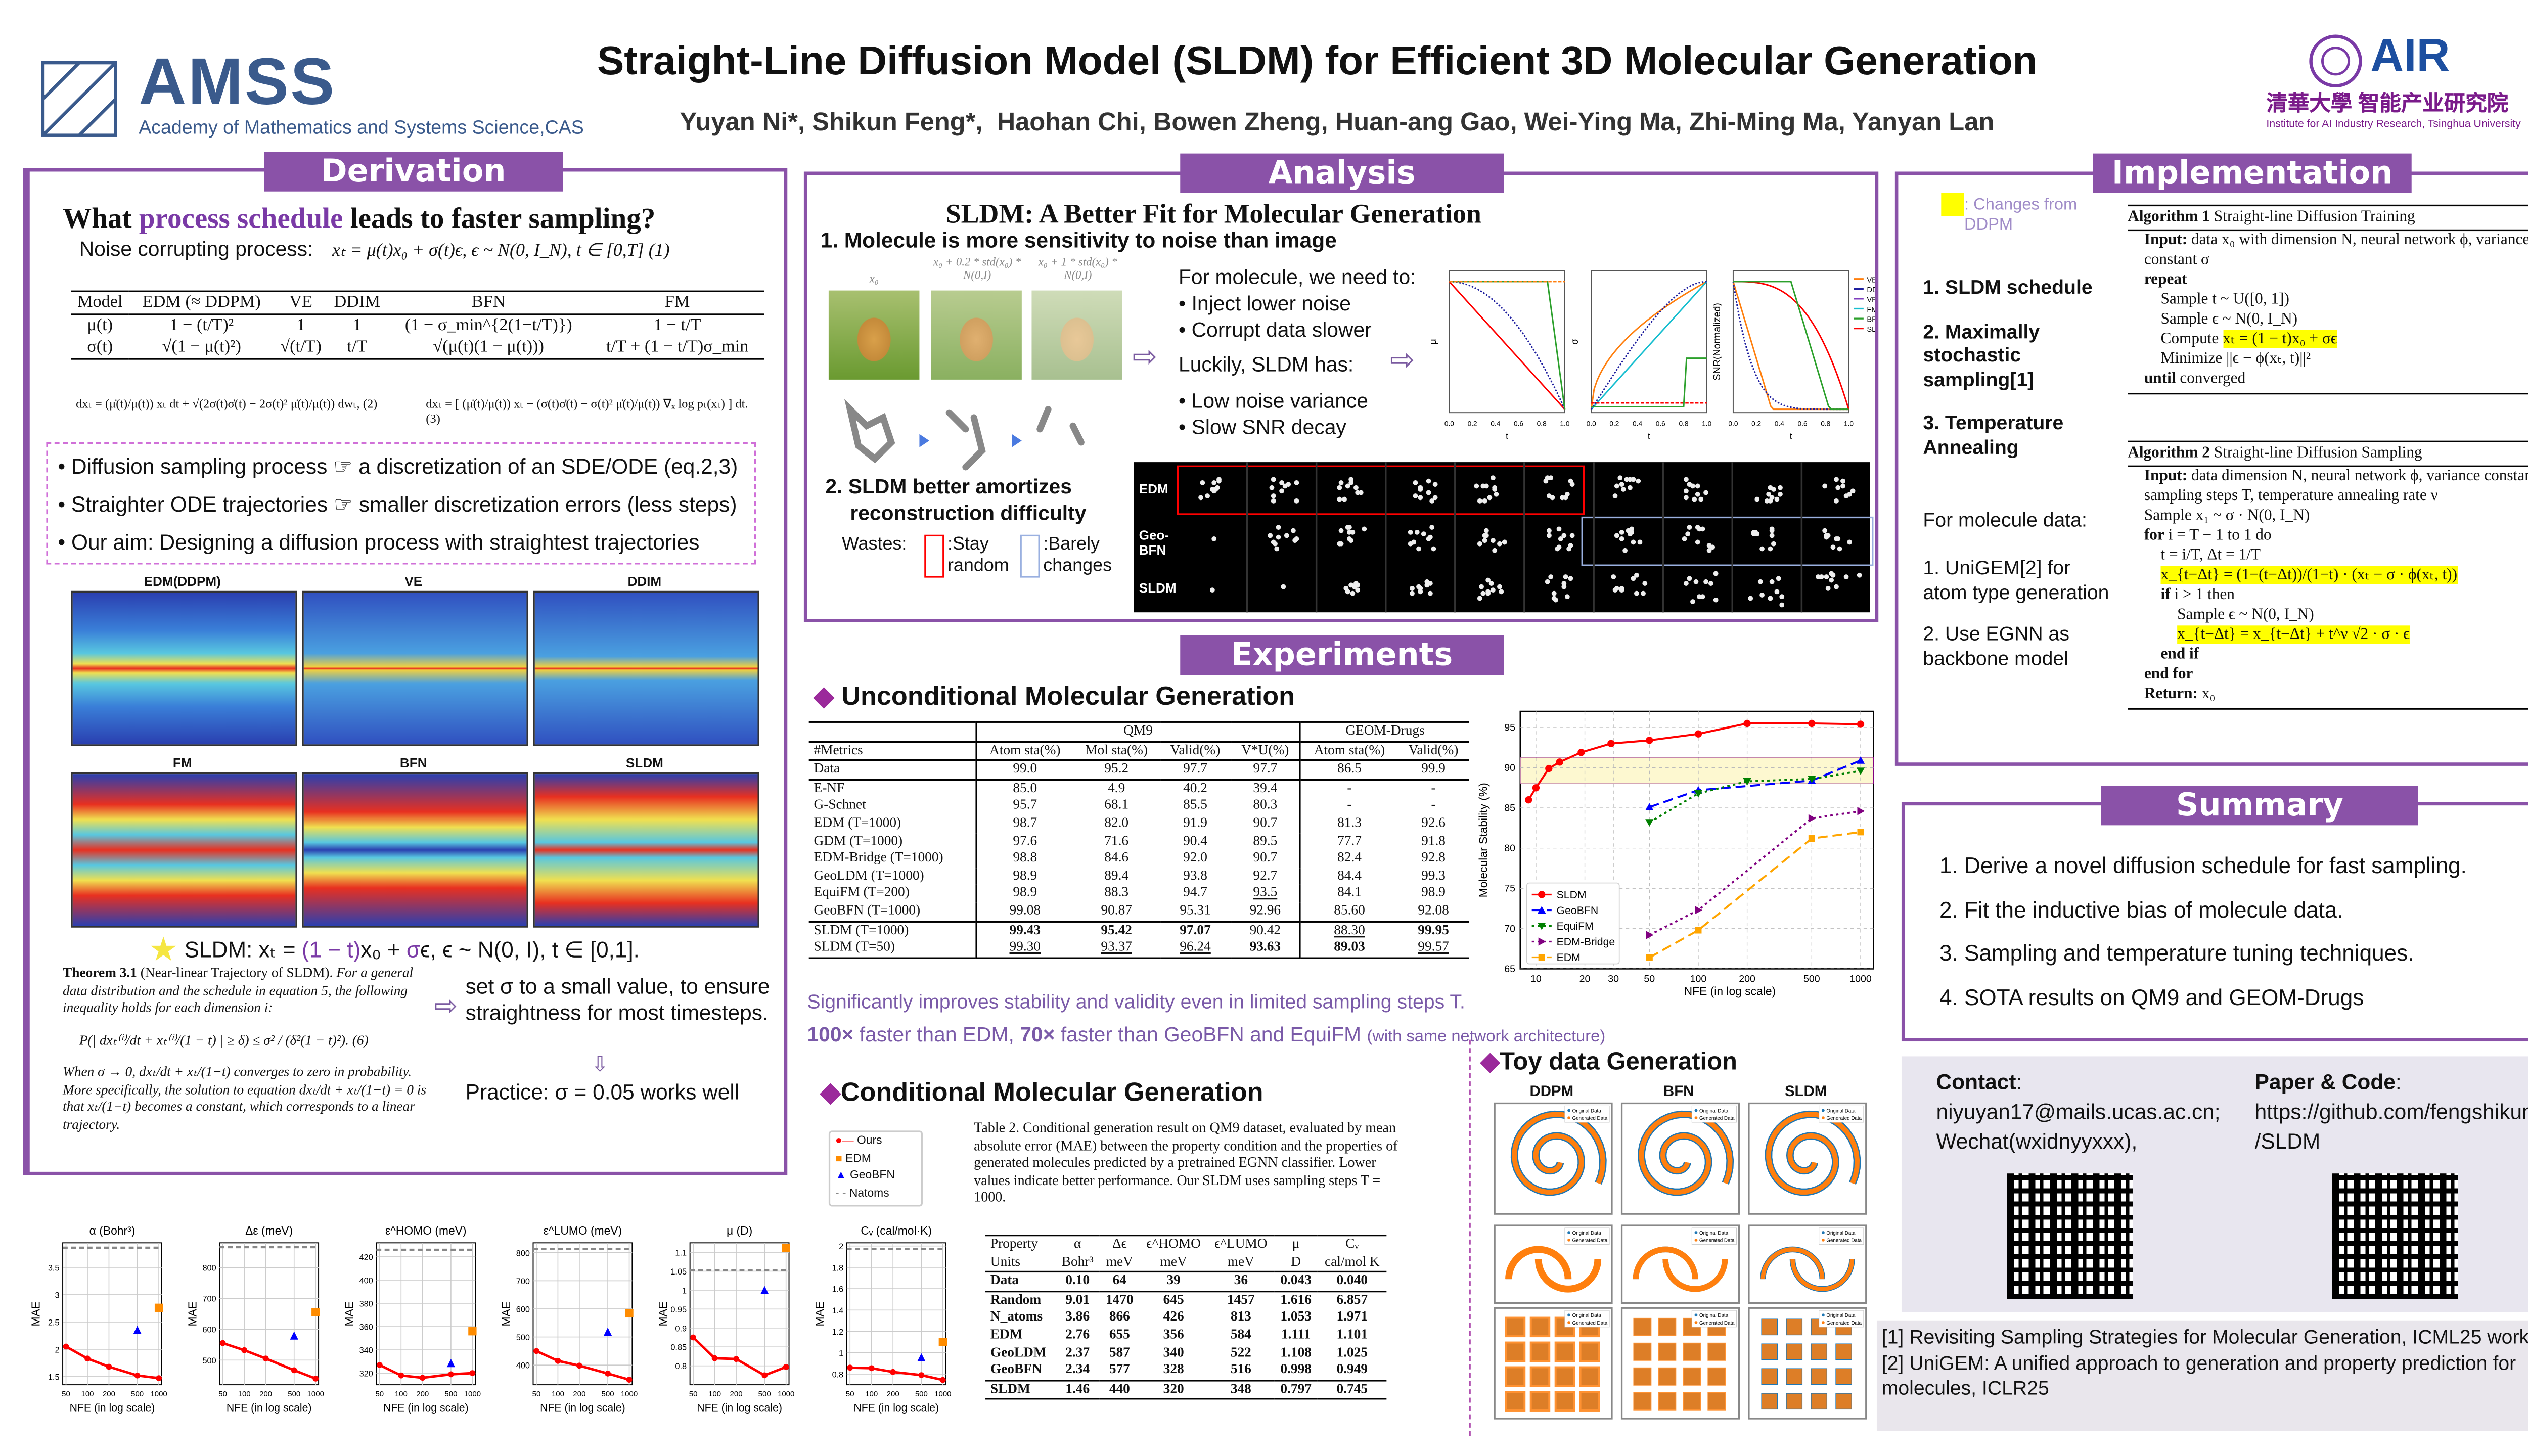 This screenshot has height=1456, width=2528. I want to click on need-text: Inject lower noise, so click(1271, 303).